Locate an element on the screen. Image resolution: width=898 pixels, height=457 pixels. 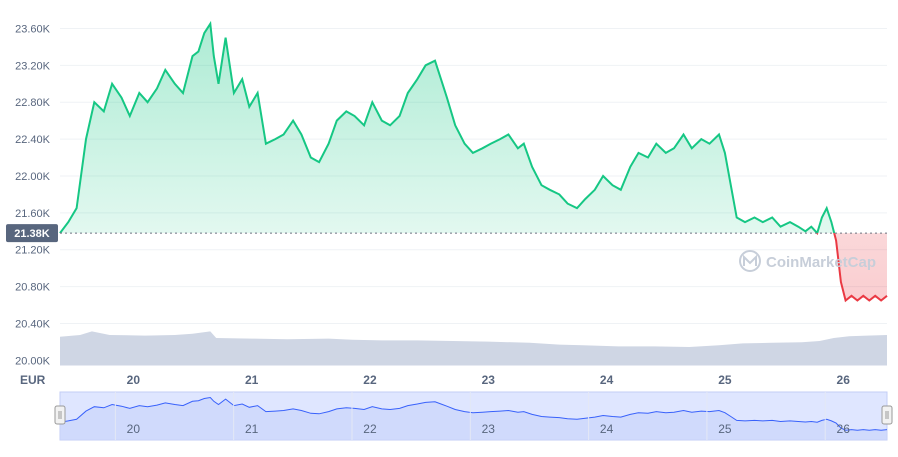
navigator-tick-label: 22 is located at coordinates (370, 429).